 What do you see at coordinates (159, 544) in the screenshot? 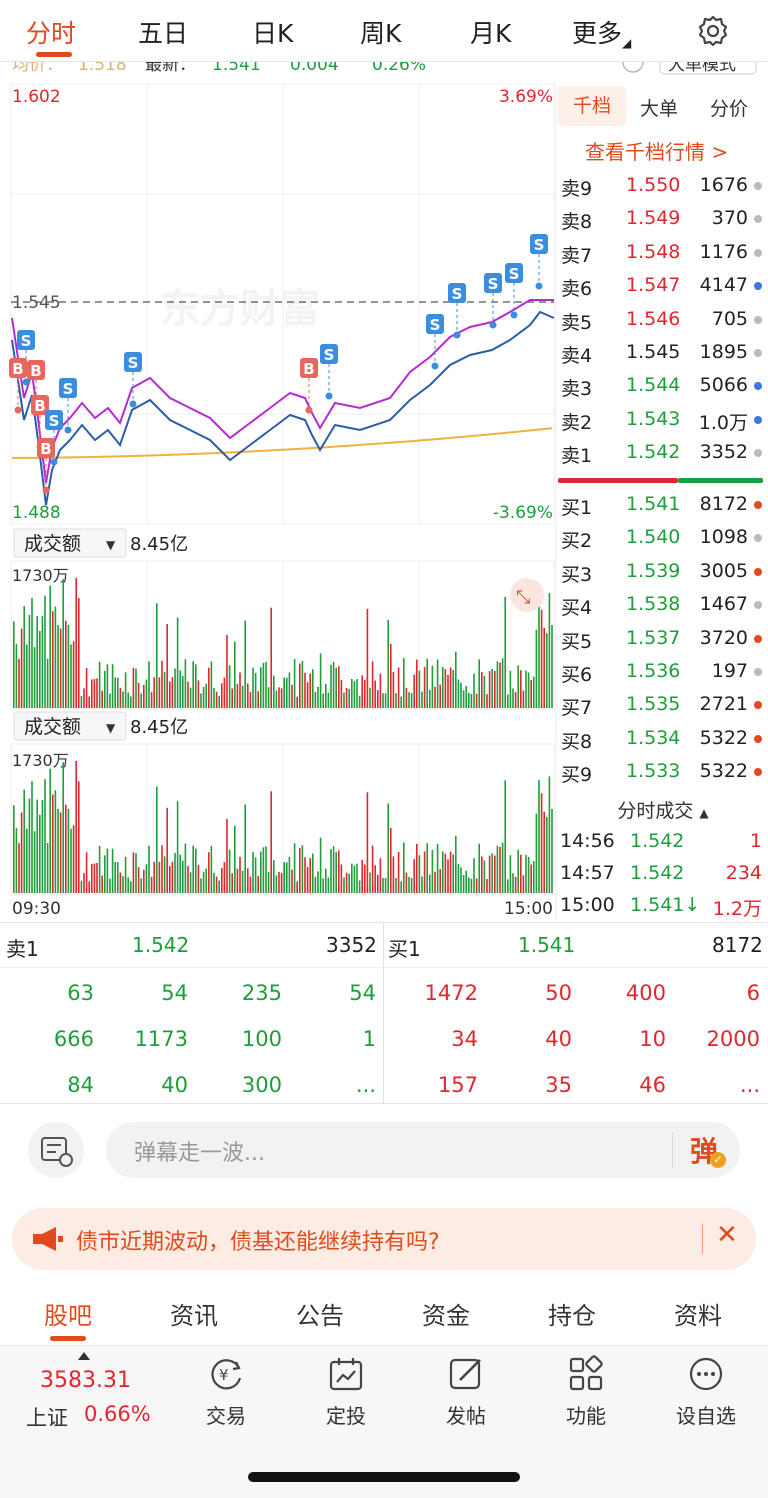
I see `volume-total-1: 8.45亿` at bounding box center [159, 544].